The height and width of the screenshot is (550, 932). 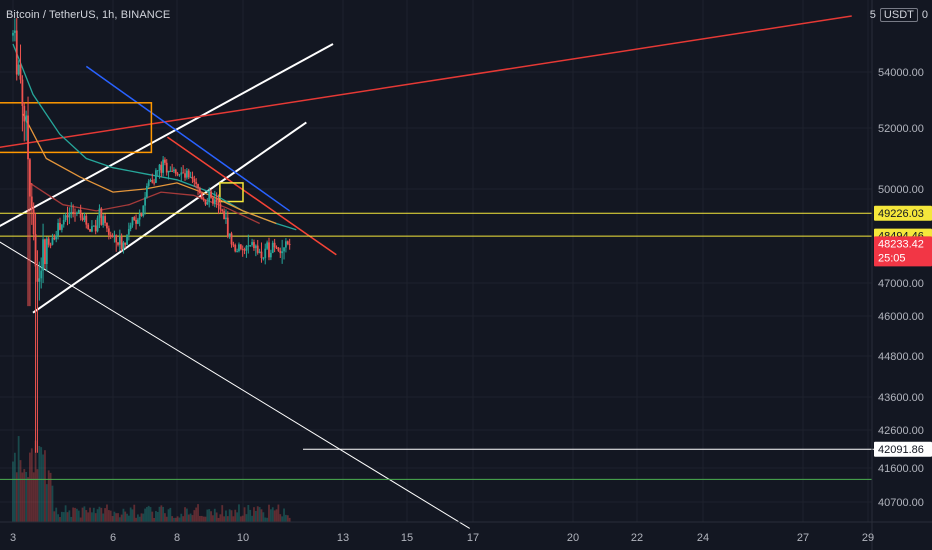 What do you see at coordinates (901, 244) in the screenshot?
I see `price-label: 48233.42` at bounding box center [901, 244].